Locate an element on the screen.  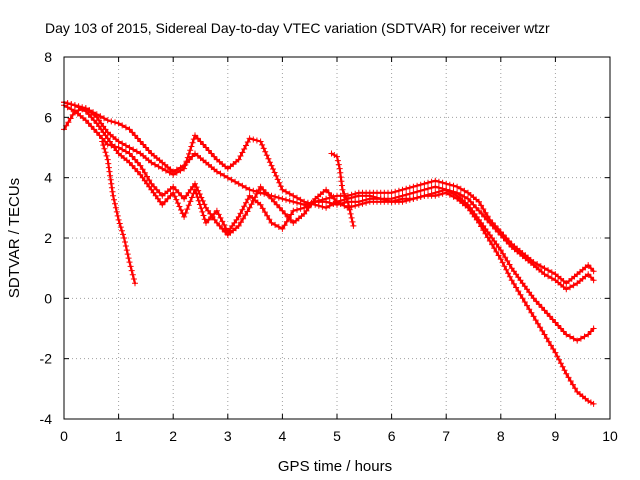
x-tick-label: 4 is located at coordinates (283, 436).